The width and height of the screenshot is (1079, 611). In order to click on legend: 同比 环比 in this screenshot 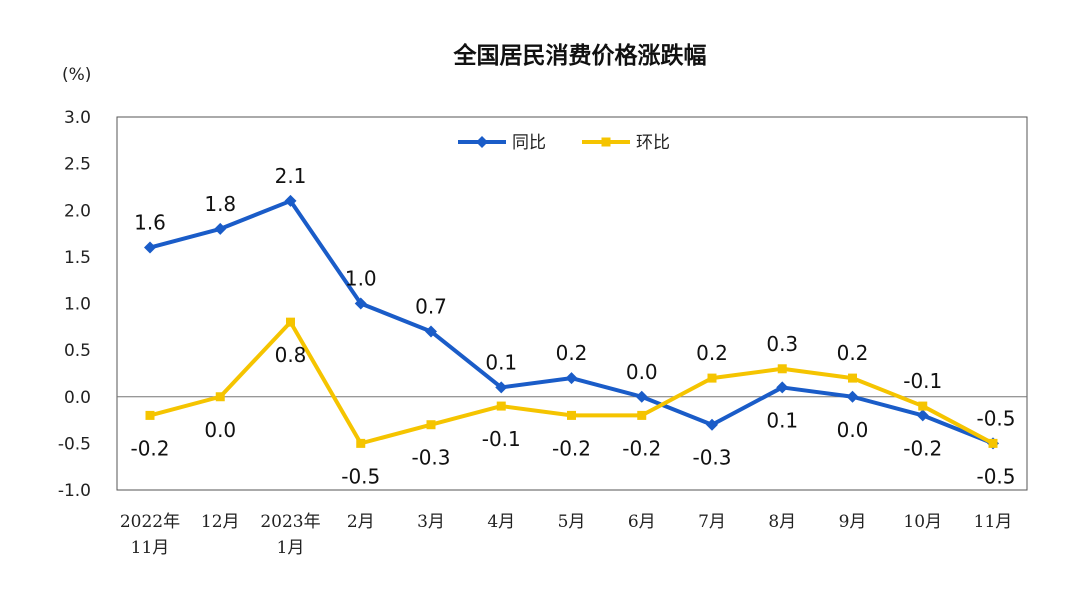, I will do `click(564, 143)`.